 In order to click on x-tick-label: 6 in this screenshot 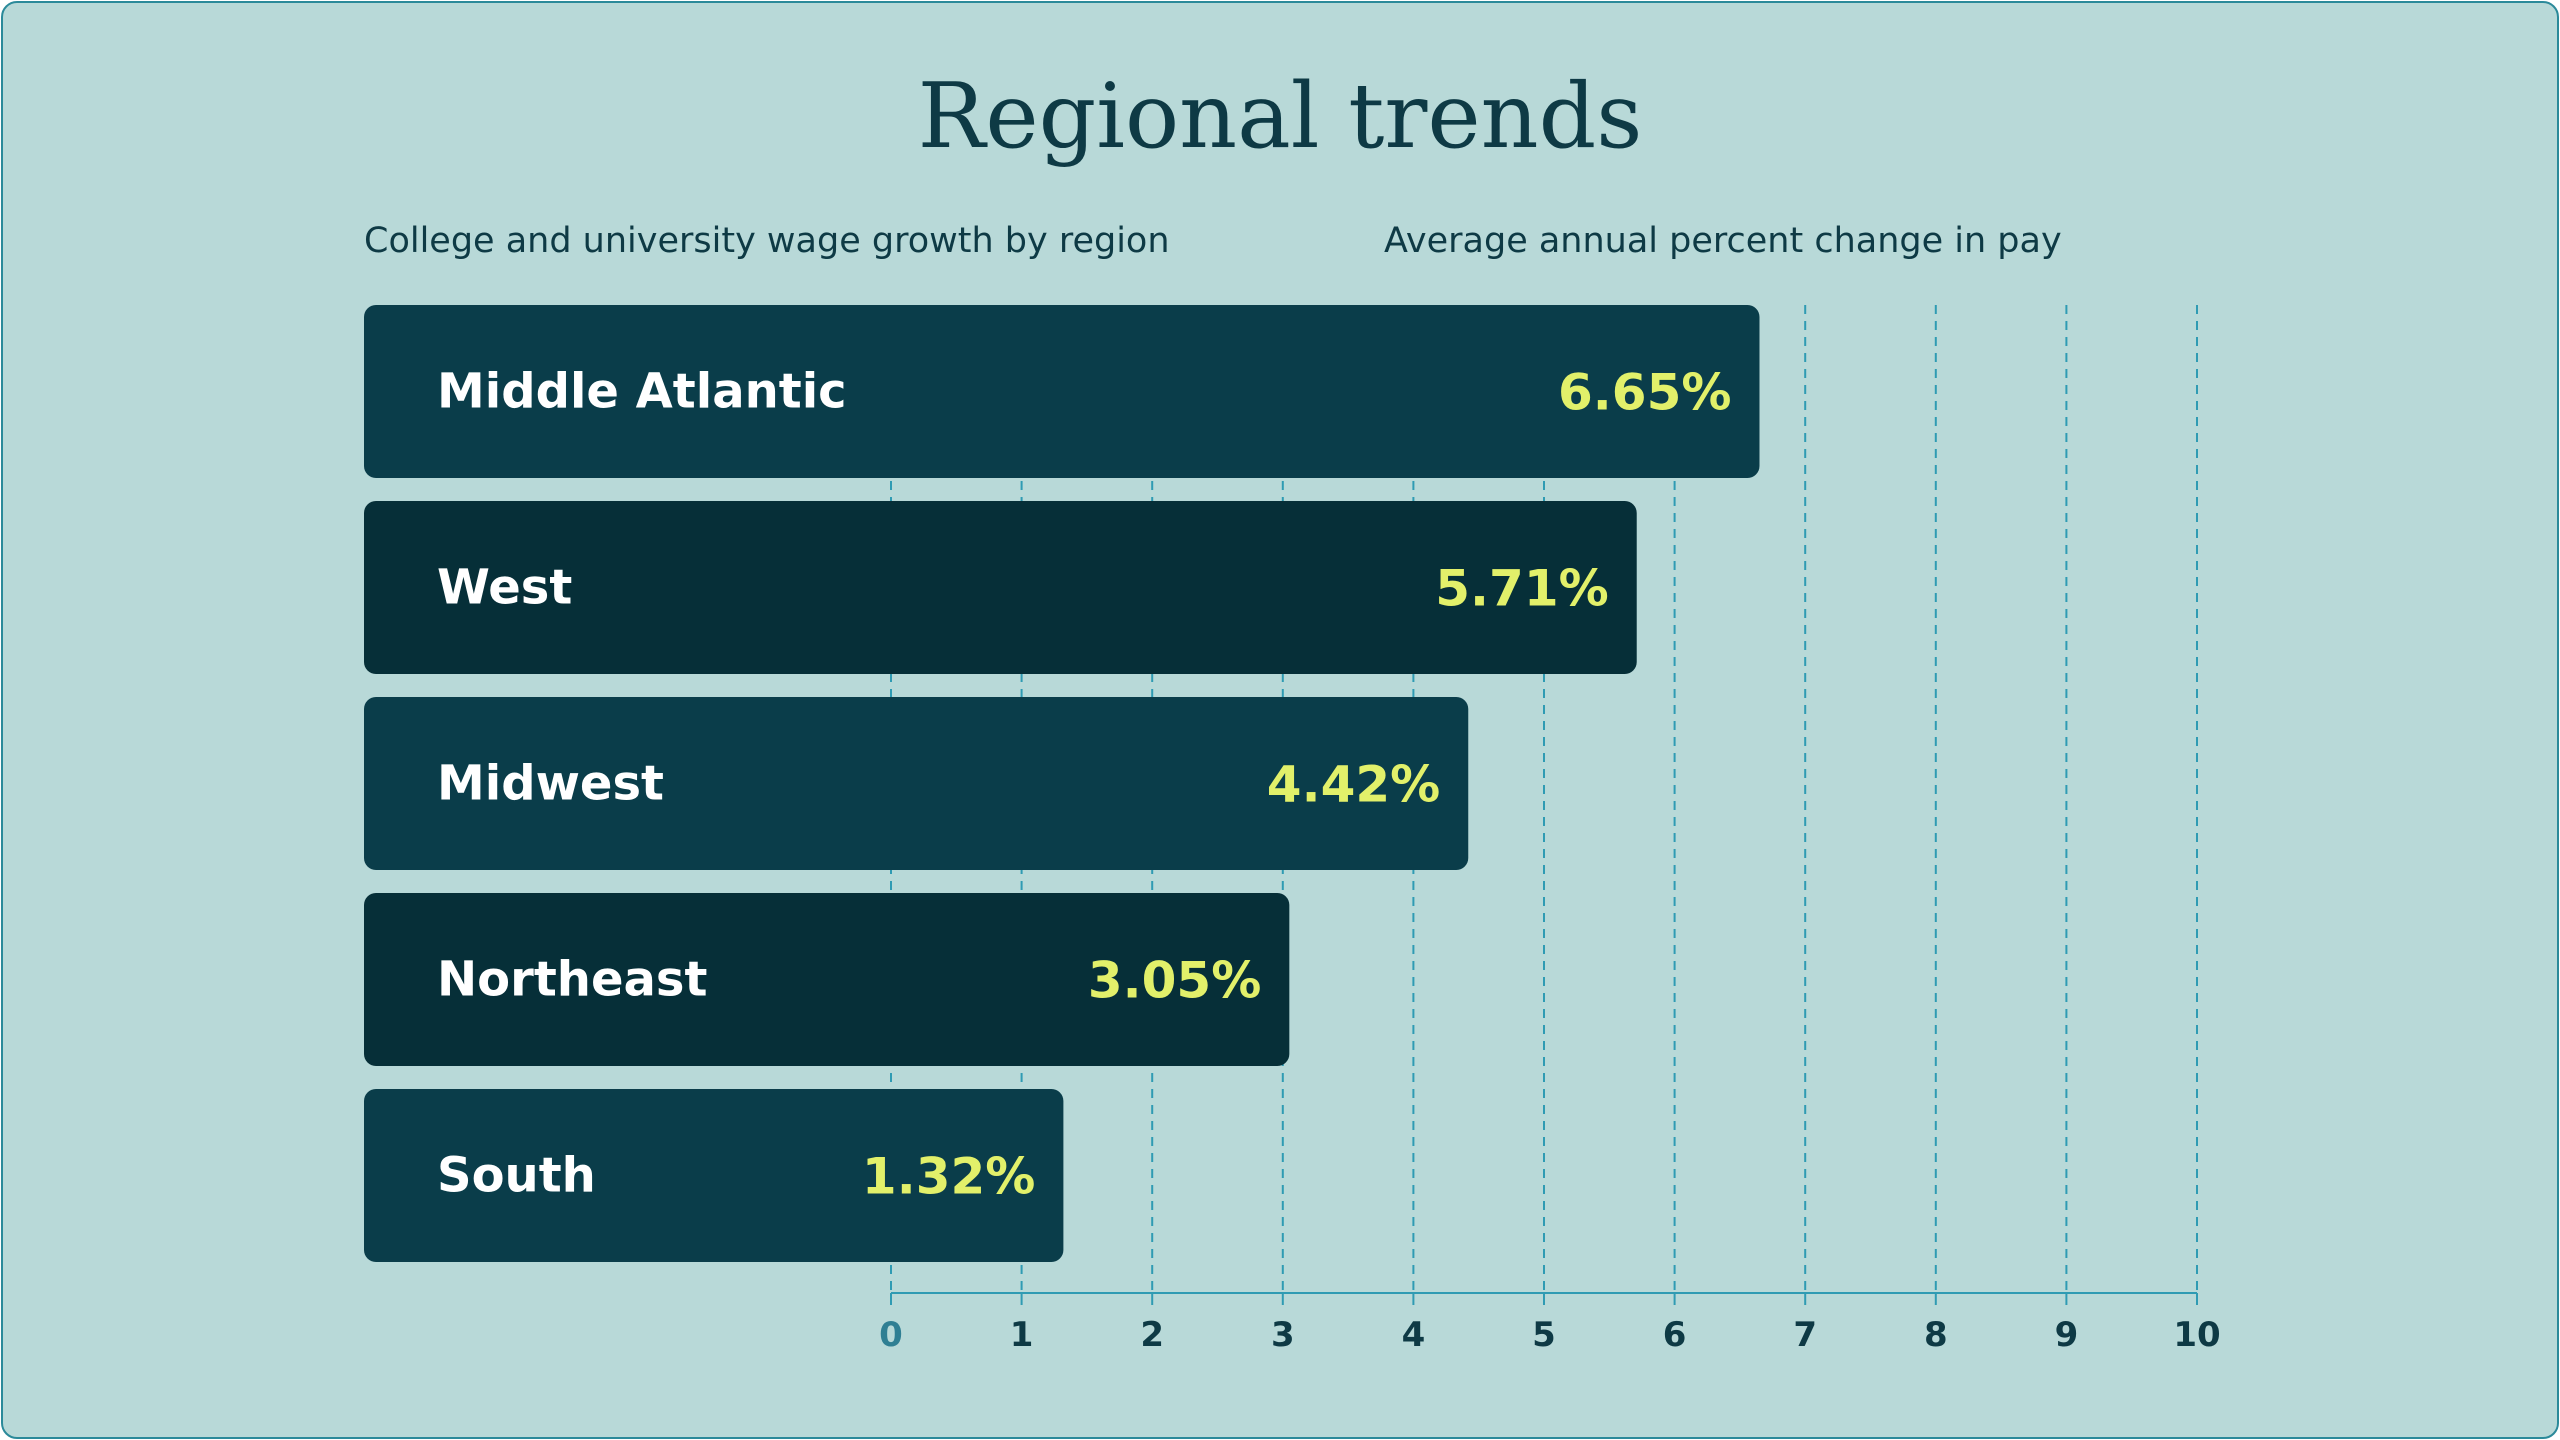, I will do `click(1675, 1335)`.